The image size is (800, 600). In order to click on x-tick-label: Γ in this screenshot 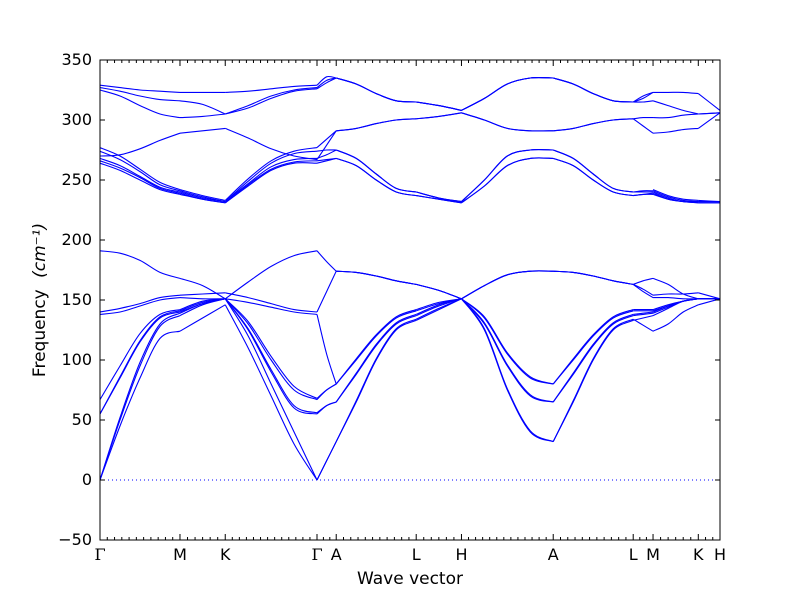, I will do `click(316, 554)`.